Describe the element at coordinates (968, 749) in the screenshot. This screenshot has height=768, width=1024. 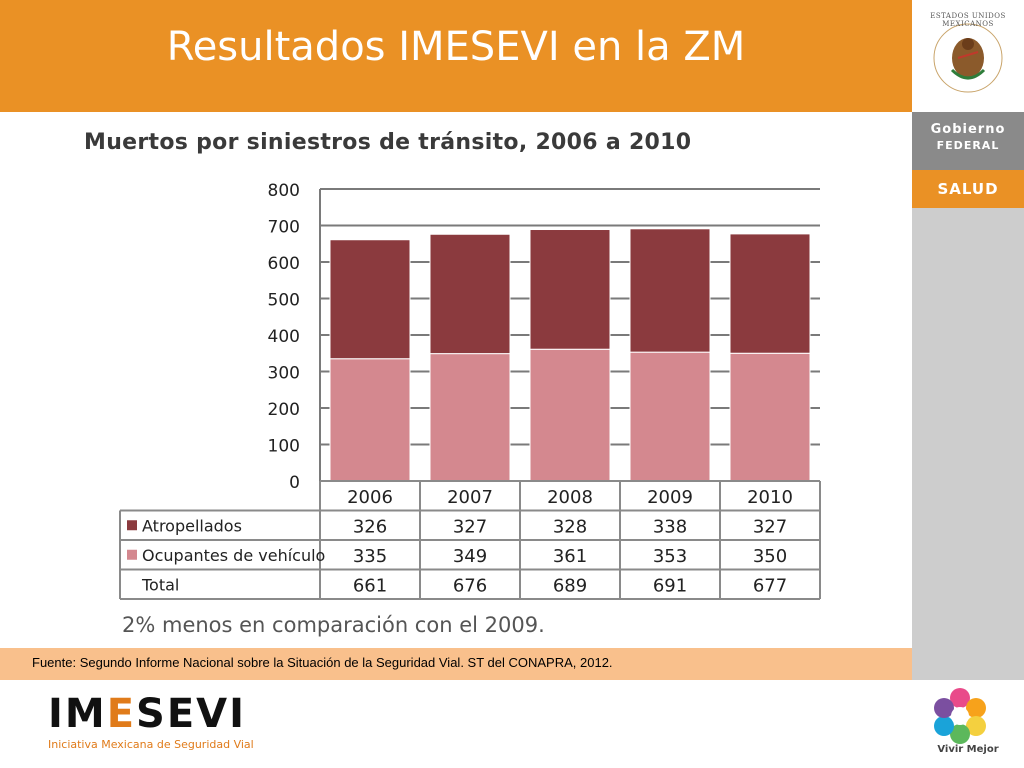
I see `vivir-mejor-label: Vivir Mejor` at that location.